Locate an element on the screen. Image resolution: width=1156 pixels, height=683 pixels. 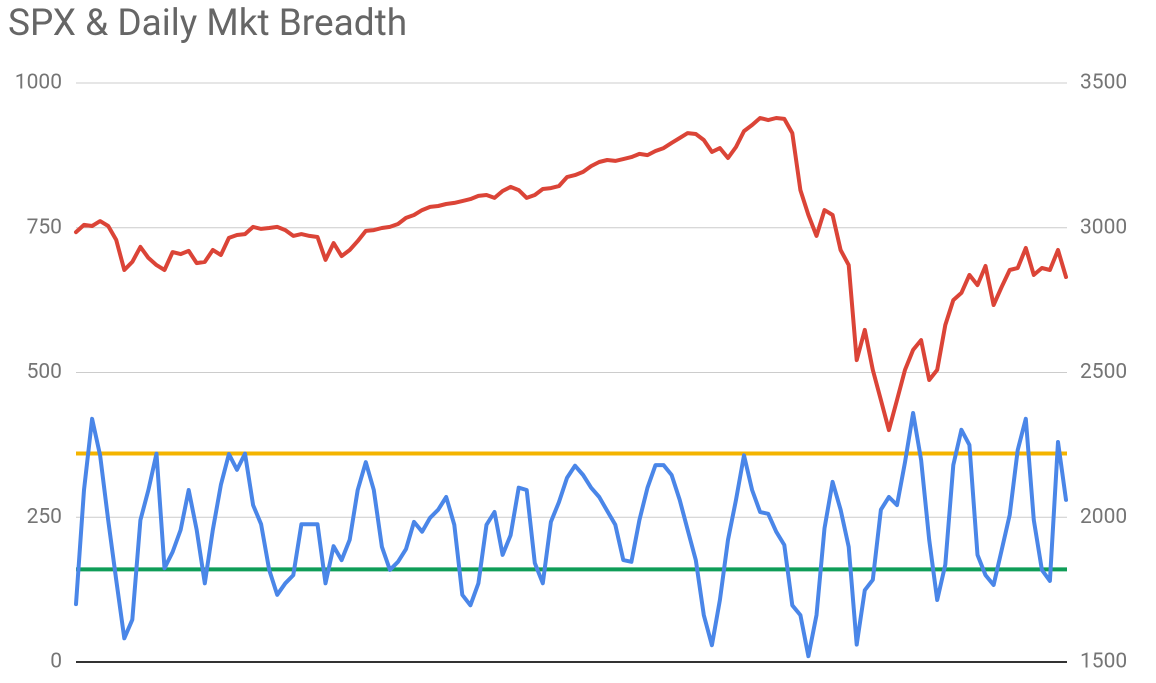
y2-tick-label: 2500 is located at coordinates (1103, 372).